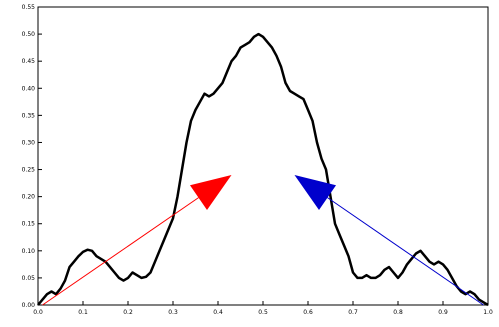 This screenshot has height=327, width=499. I want to click on y-tick-label: 0.50, so click(29, 34).